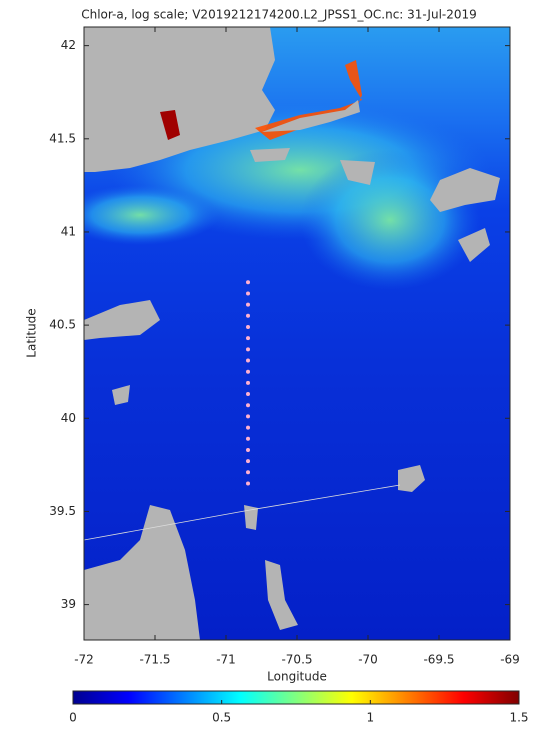 This screenshot has height=735, width=559. Describe the element at coordinates (68, 231) in the screenshot. I see `y-tick-label: 41` at that location.